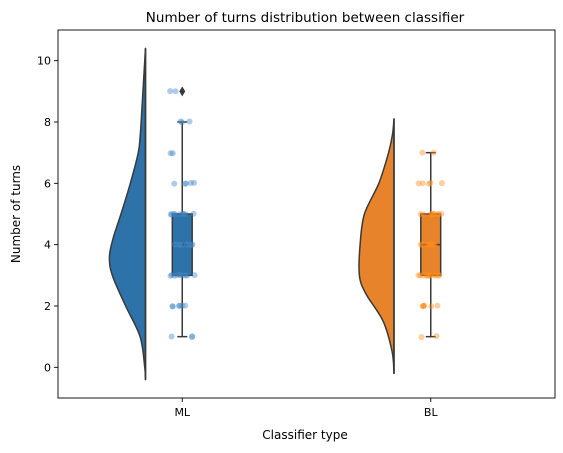 The image size is (563, 453). Describe the element at coordinates (47, 122) in the screenshot. I see `y-tick-label: 8` at that location.